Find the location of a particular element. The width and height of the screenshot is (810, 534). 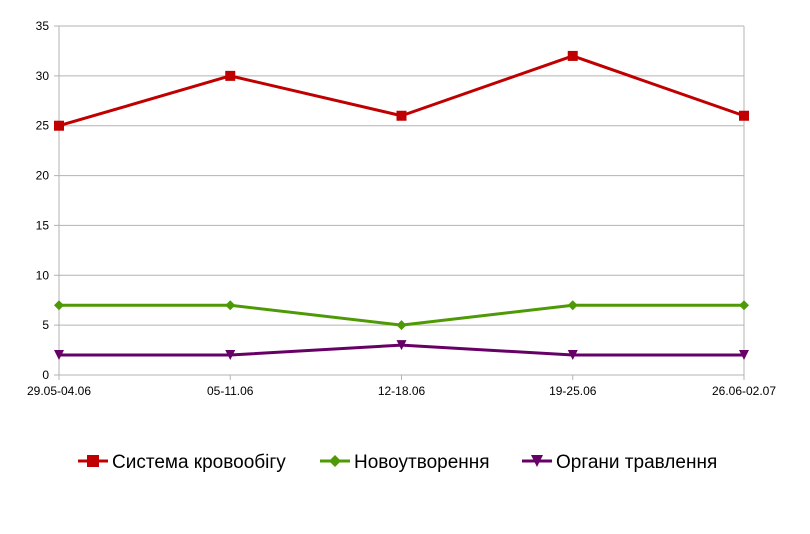

y-tick-label: 35 is located at coordinates (43, 26).